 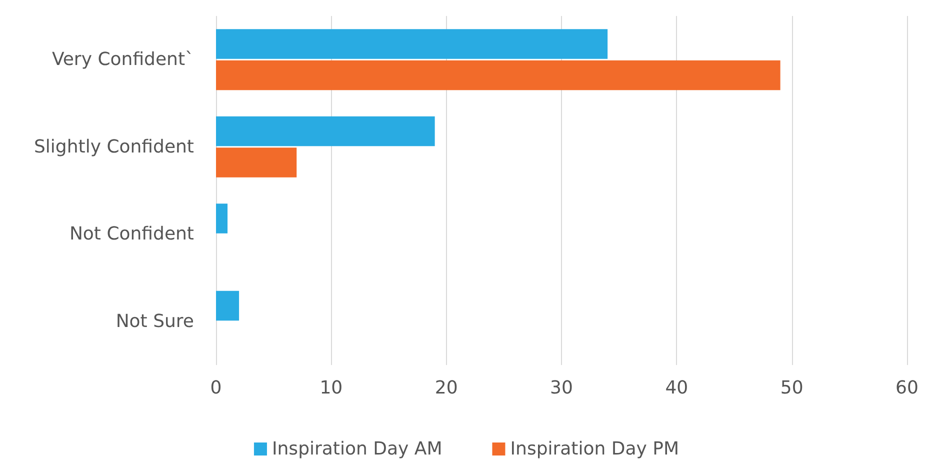 I want to click on x-tick-label: 60, so click(x=907, y=388).